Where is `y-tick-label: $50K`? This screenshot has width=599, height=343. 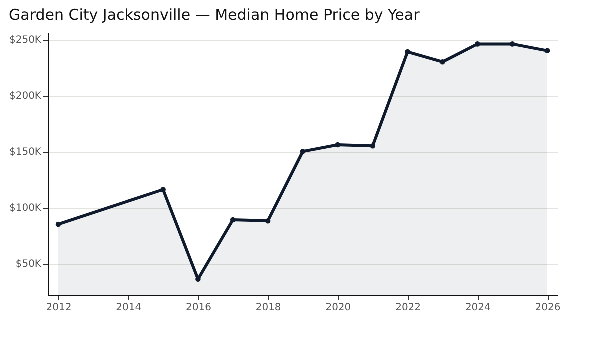 y-tick-label: $50K is located at coordinates (29, 264).